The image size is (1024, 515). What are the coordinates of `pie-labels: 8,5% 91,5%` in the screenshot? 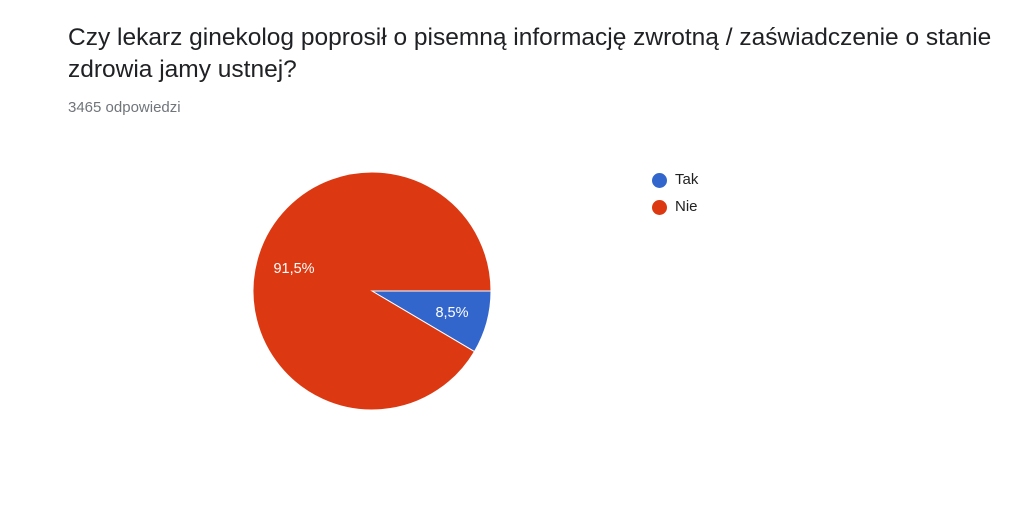 It's located at (370, 291).